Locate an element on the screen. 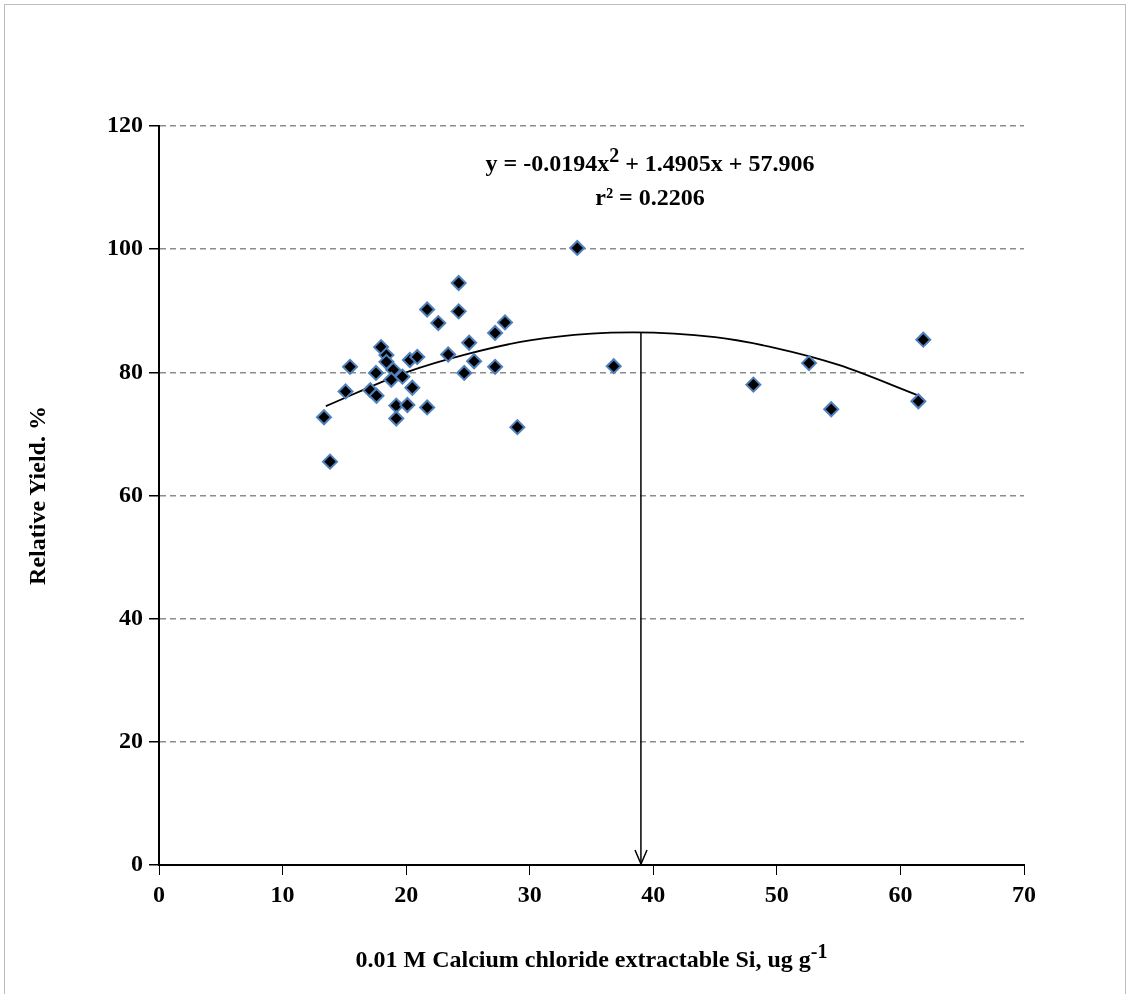 The height and width of the screenshot is (994, 1132). y-axis-title: Relative Yield. % is located at coordinates (36, 495).